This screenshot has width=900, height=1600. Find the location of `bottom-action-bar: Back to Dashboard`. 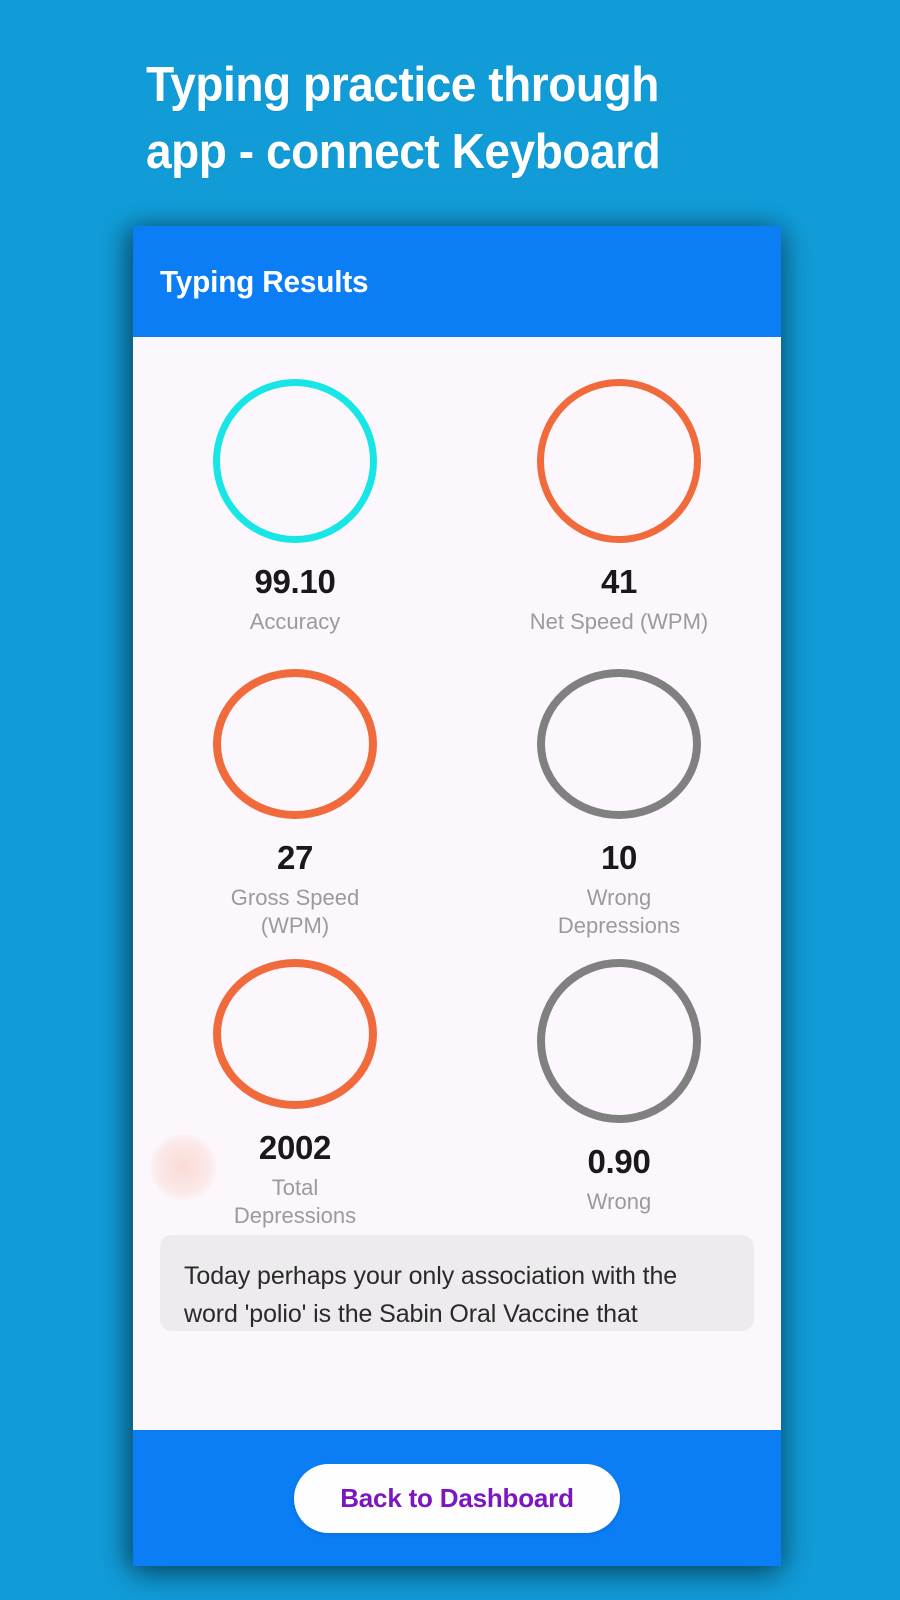

bottom-action-bar: Back to Dashboard is located at coordinates (457, 1498).